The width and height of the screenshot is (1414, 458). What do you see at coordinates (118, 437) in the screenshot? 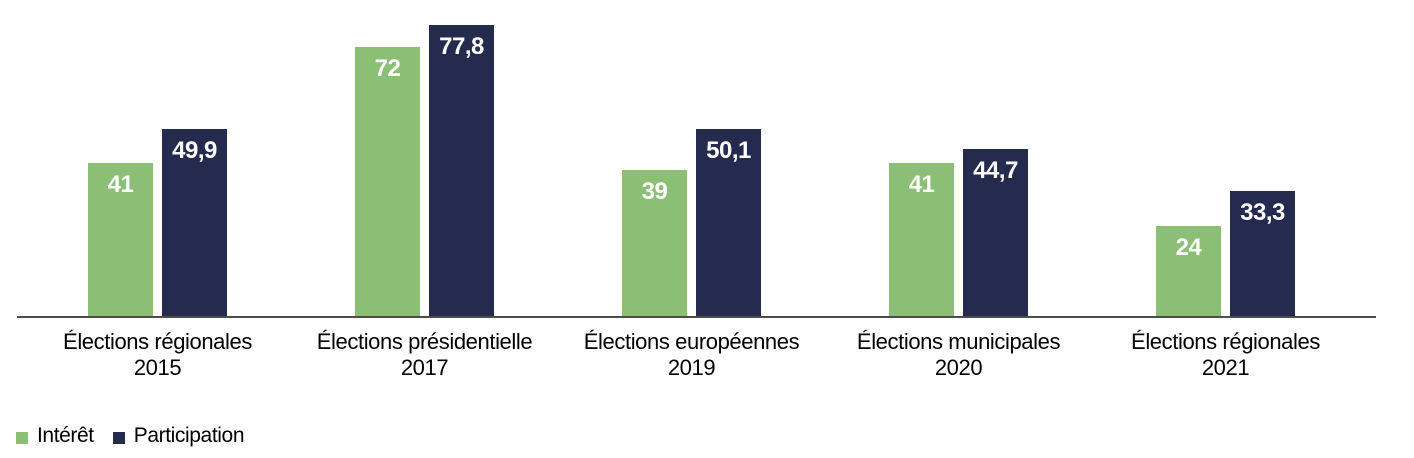
I see `participation-swatch` at bounding box center [118, 437].